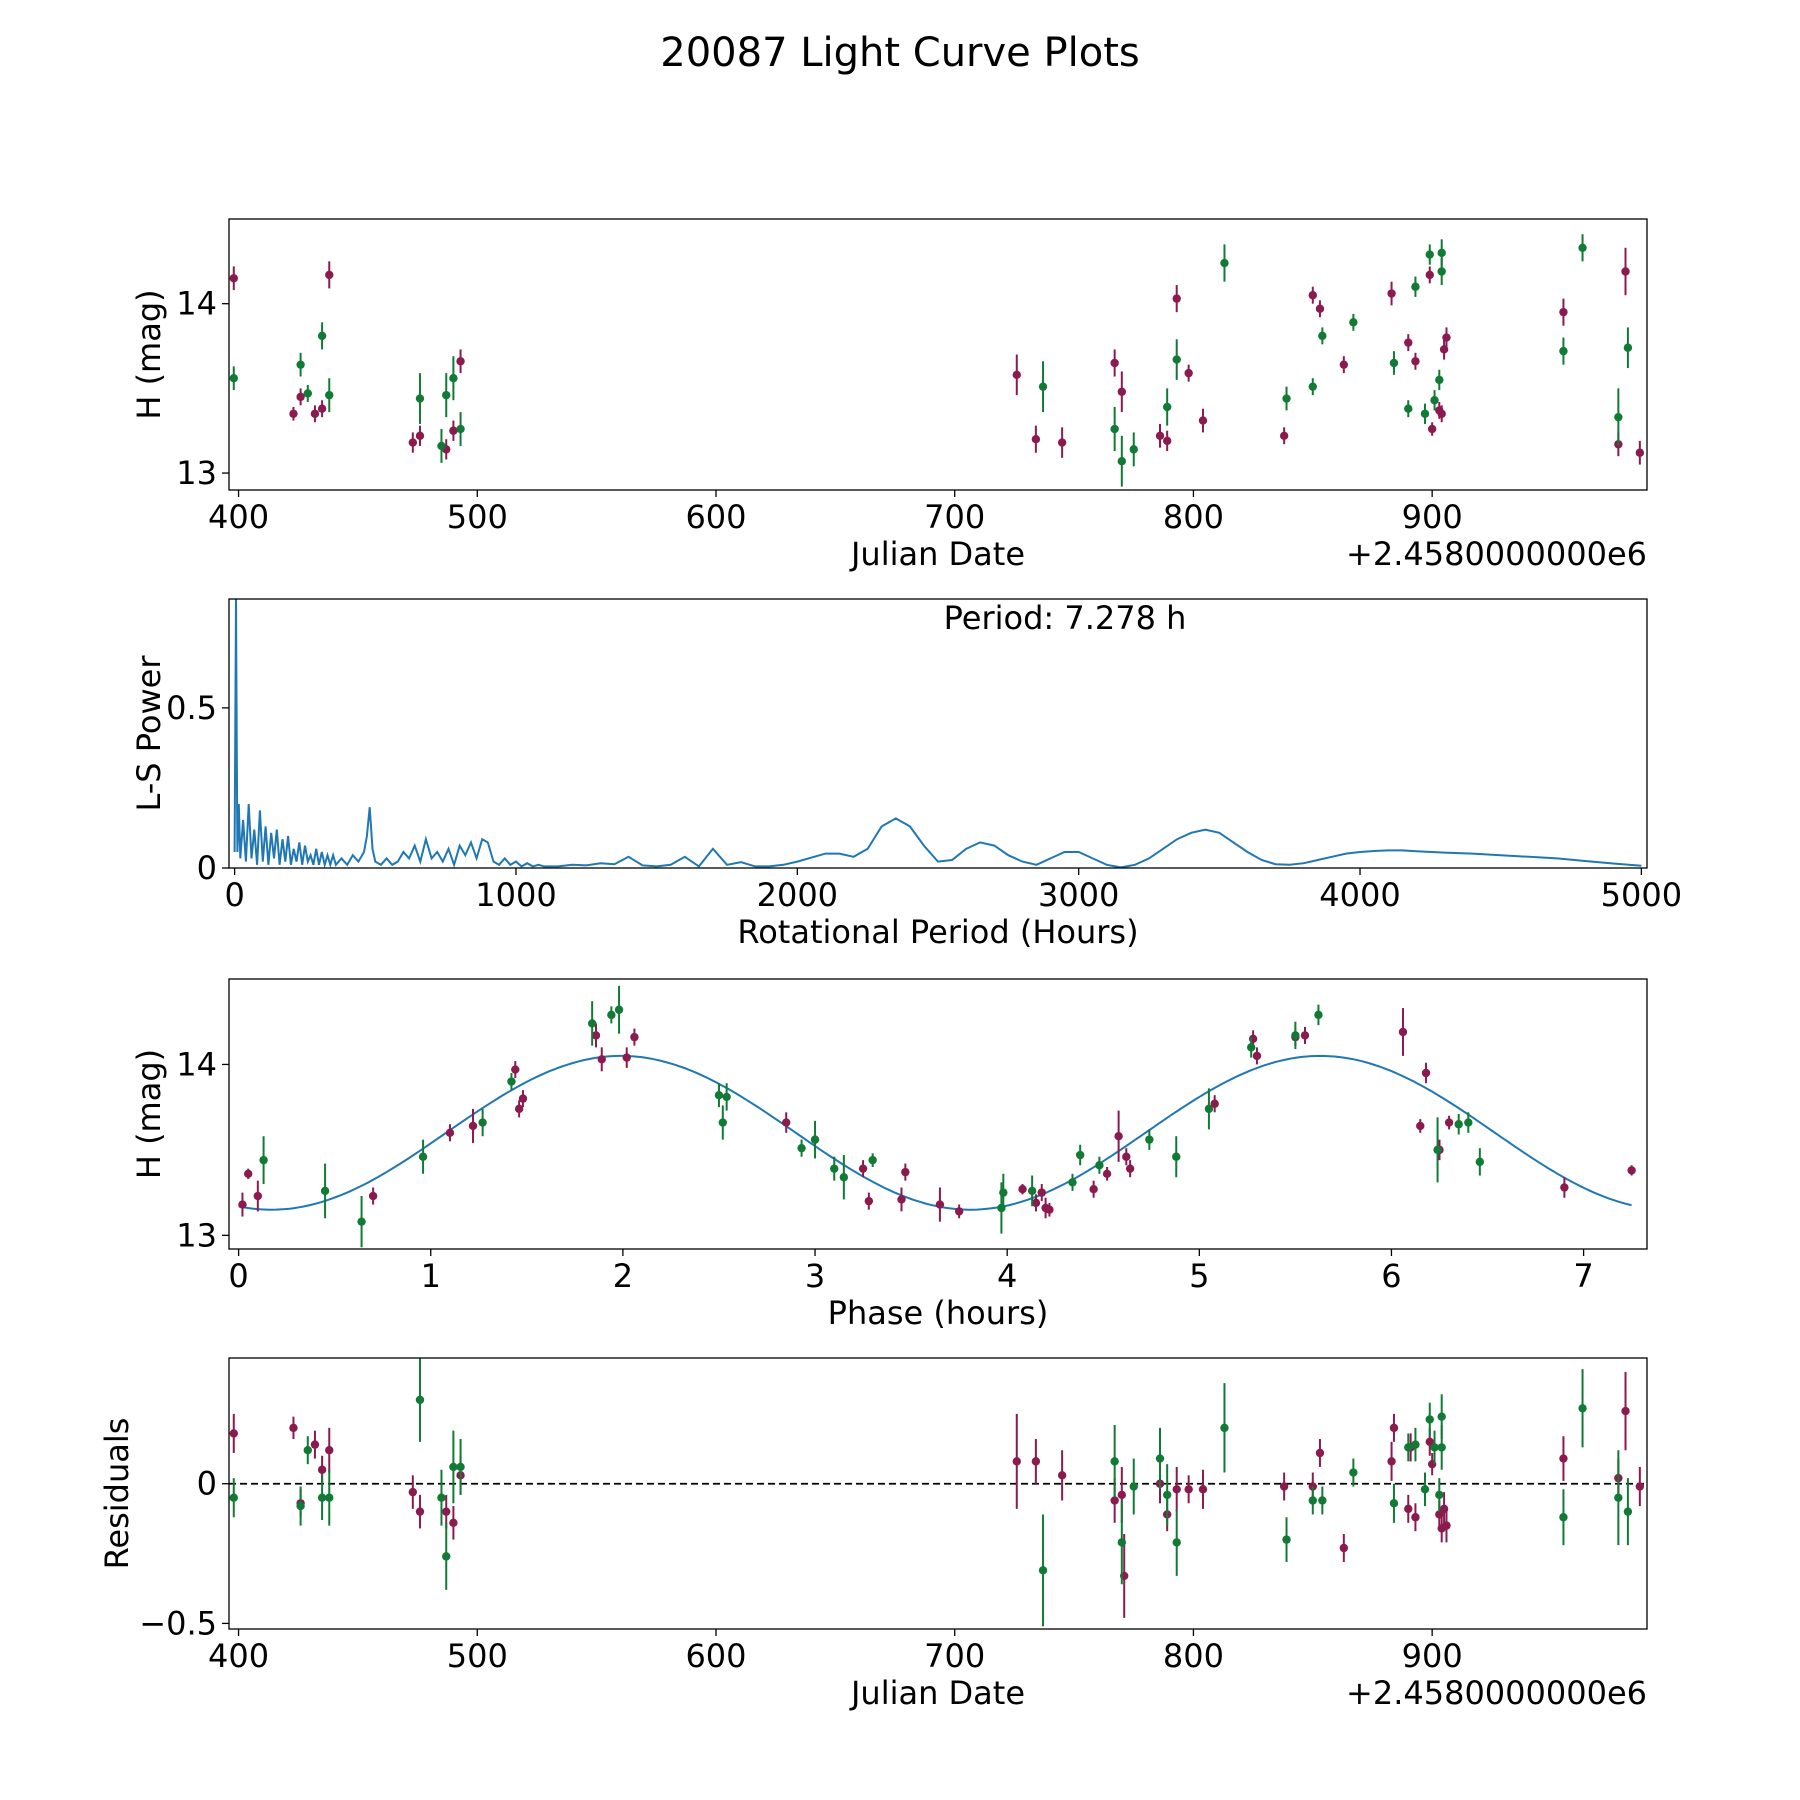 This screenshot has width=1800, height=1800. Describe the element at coordinates (937, 360) in the screenshot. I see `plot-area-raw` at that location.